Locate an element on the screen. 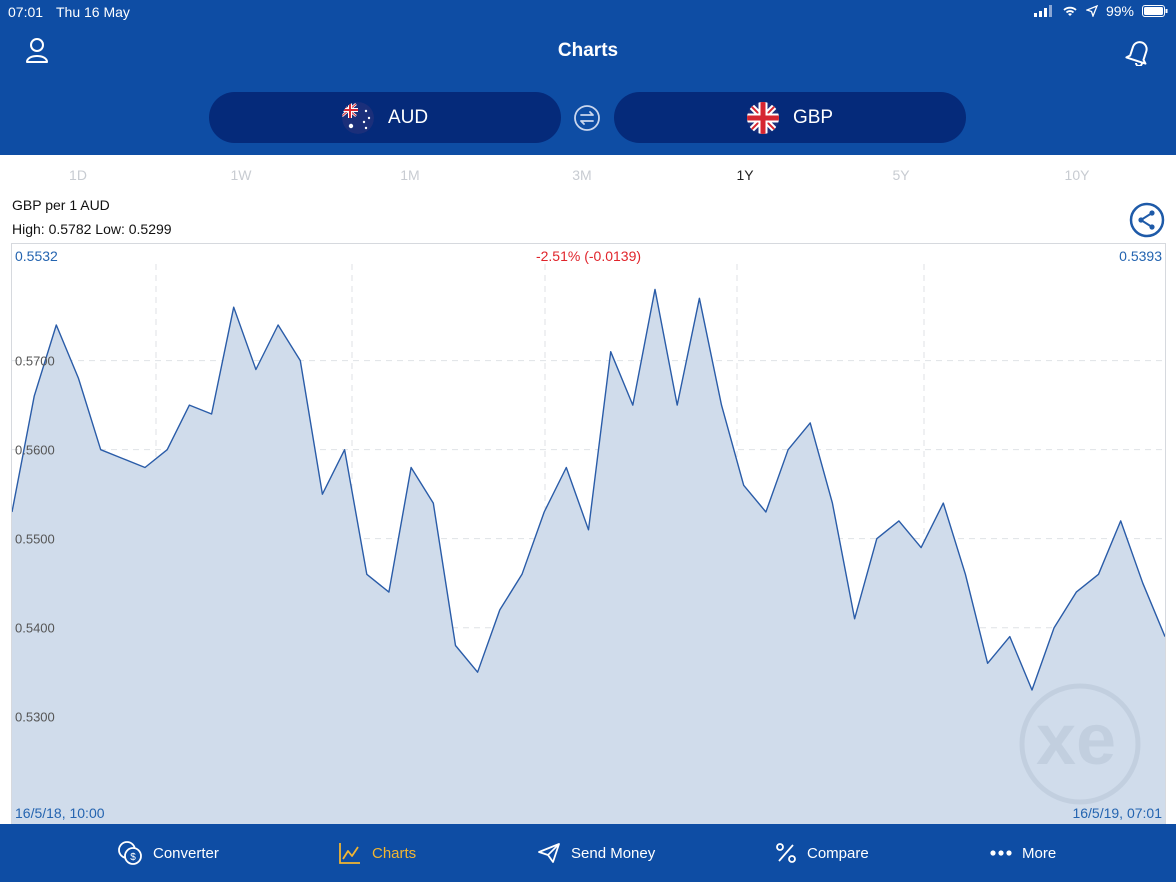 The width and height of the screenshot is (1176, 882). bell-icon is located at coordinates (1139, 51).